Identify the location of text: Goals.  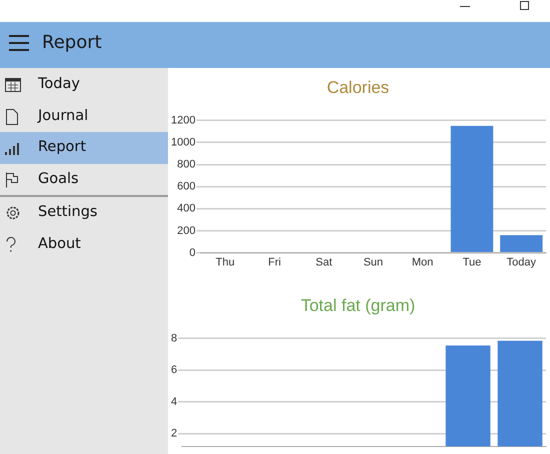
(58, 179).